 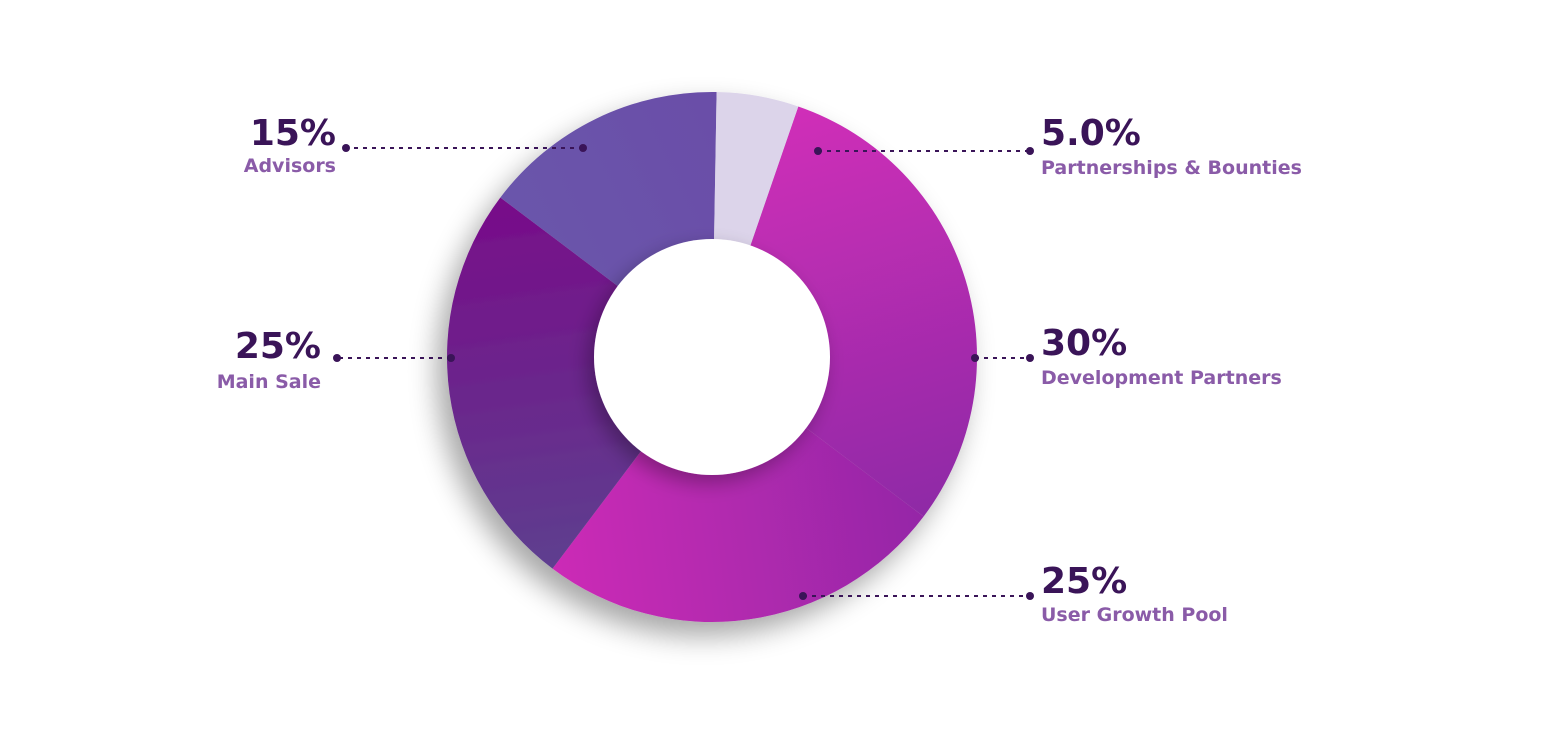 What do you see at coordinates (278, 346) in the screenshot?
I see `percent-label-main-sale: 25%` at bounding box center [278, 346].